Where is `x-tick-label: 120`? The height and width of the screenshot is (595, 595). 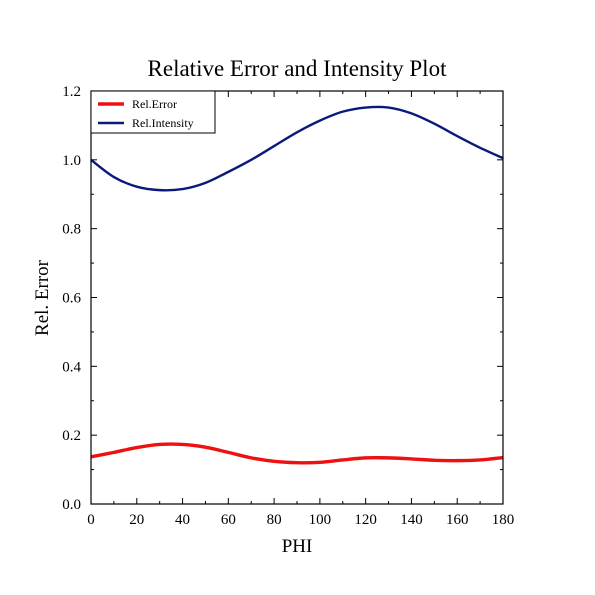 x-tick-label: 120 is located at coordinates (365, 520).